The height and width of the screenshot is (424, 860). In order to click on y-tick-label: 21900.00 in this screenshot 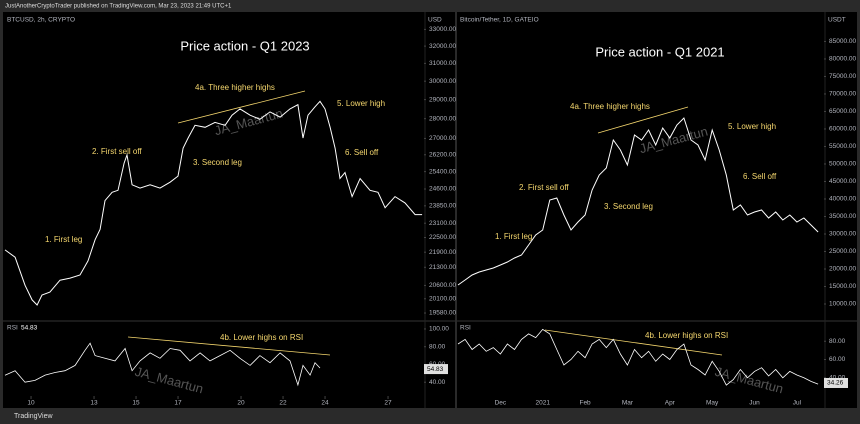, I will do `click(442, 252)`.